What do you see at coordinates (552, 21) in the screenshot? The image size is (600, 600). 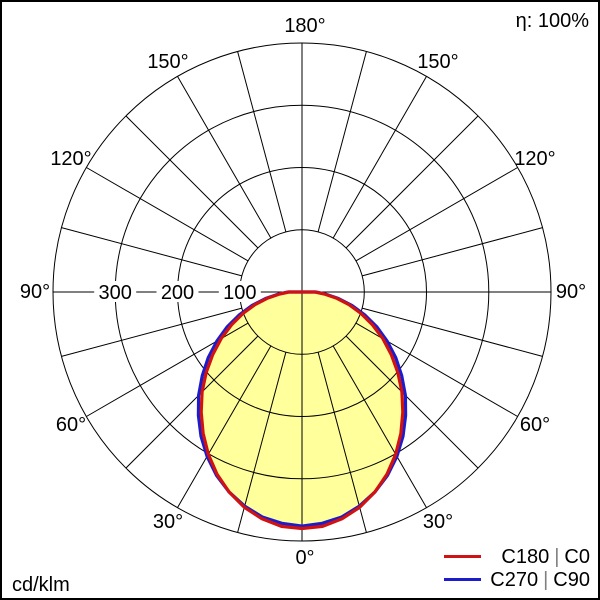 I see `efficiency-label: η: 100%` at bounding box center [552, 21].